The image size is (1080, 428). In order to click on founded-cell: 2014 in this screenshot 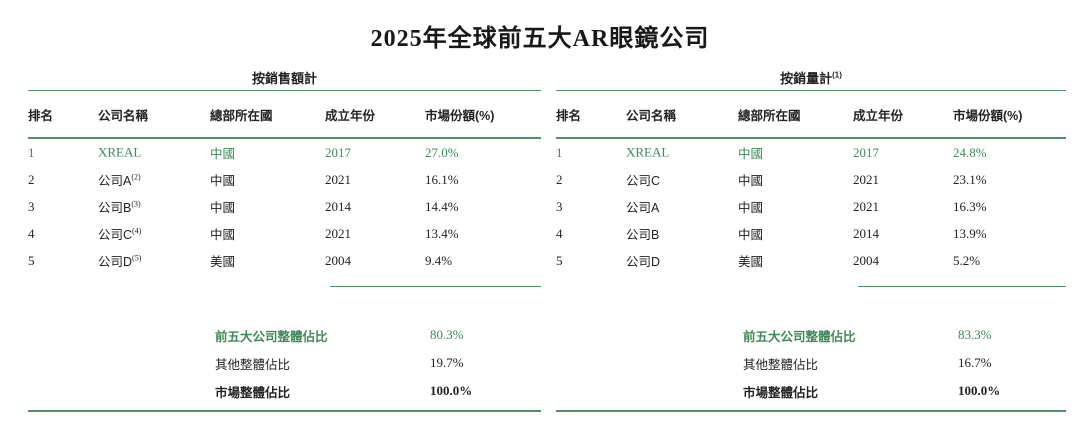, I will do `click(338, 206)`.